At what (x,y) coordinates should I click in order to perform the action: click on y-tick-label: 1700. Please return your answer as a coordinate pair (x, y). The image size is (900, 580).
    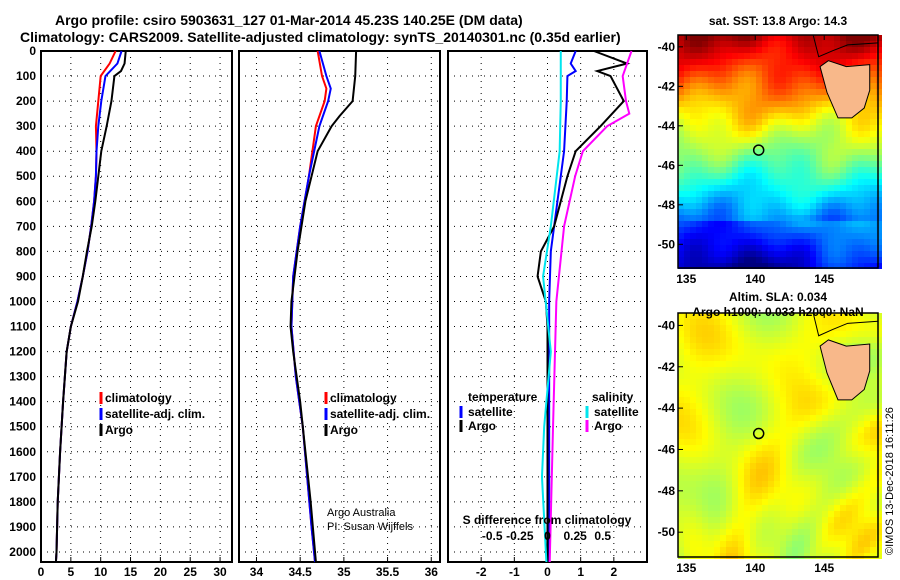
    Looking at the image, I should click on (22, 477).